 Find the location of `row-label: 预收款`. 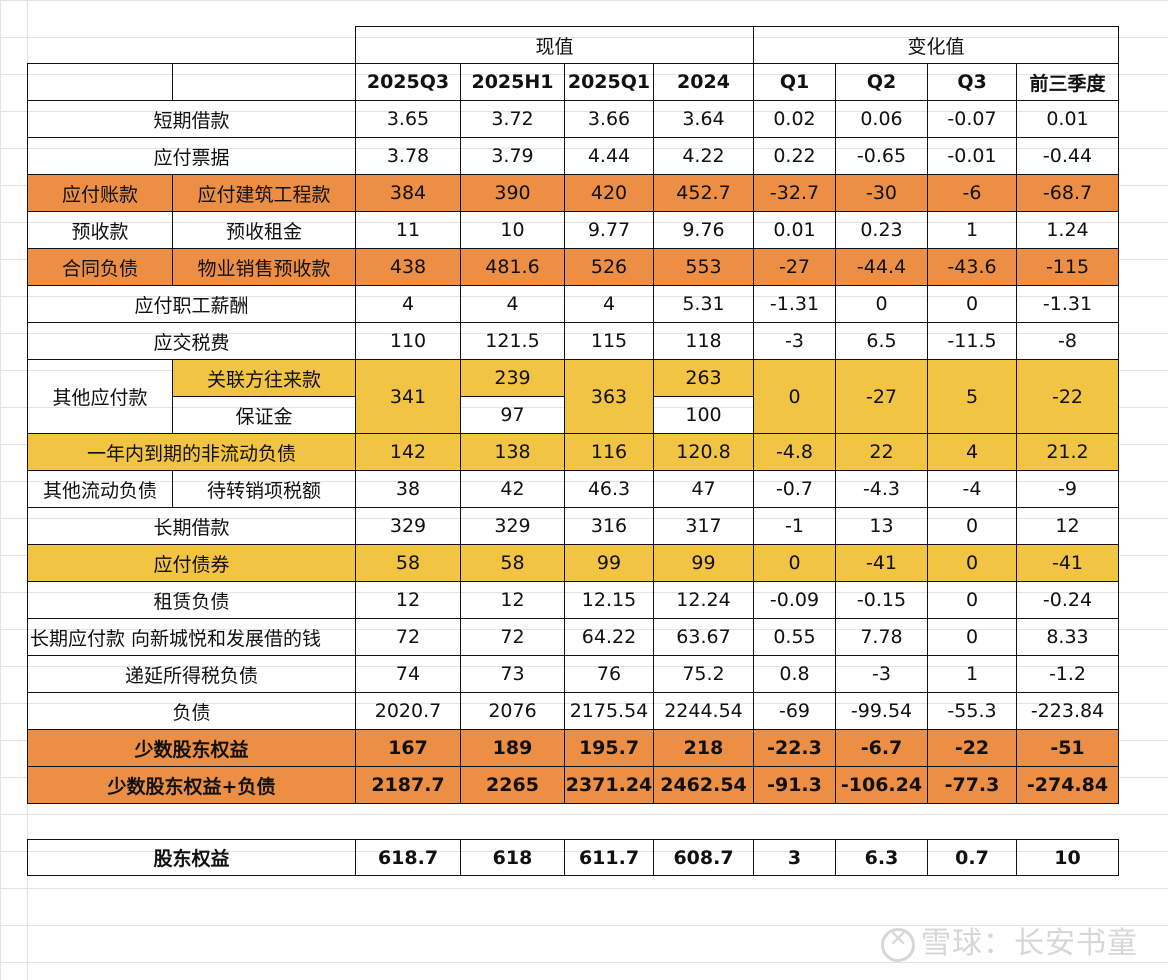

row-label: 预收款 is located at coordinates (100, 230).